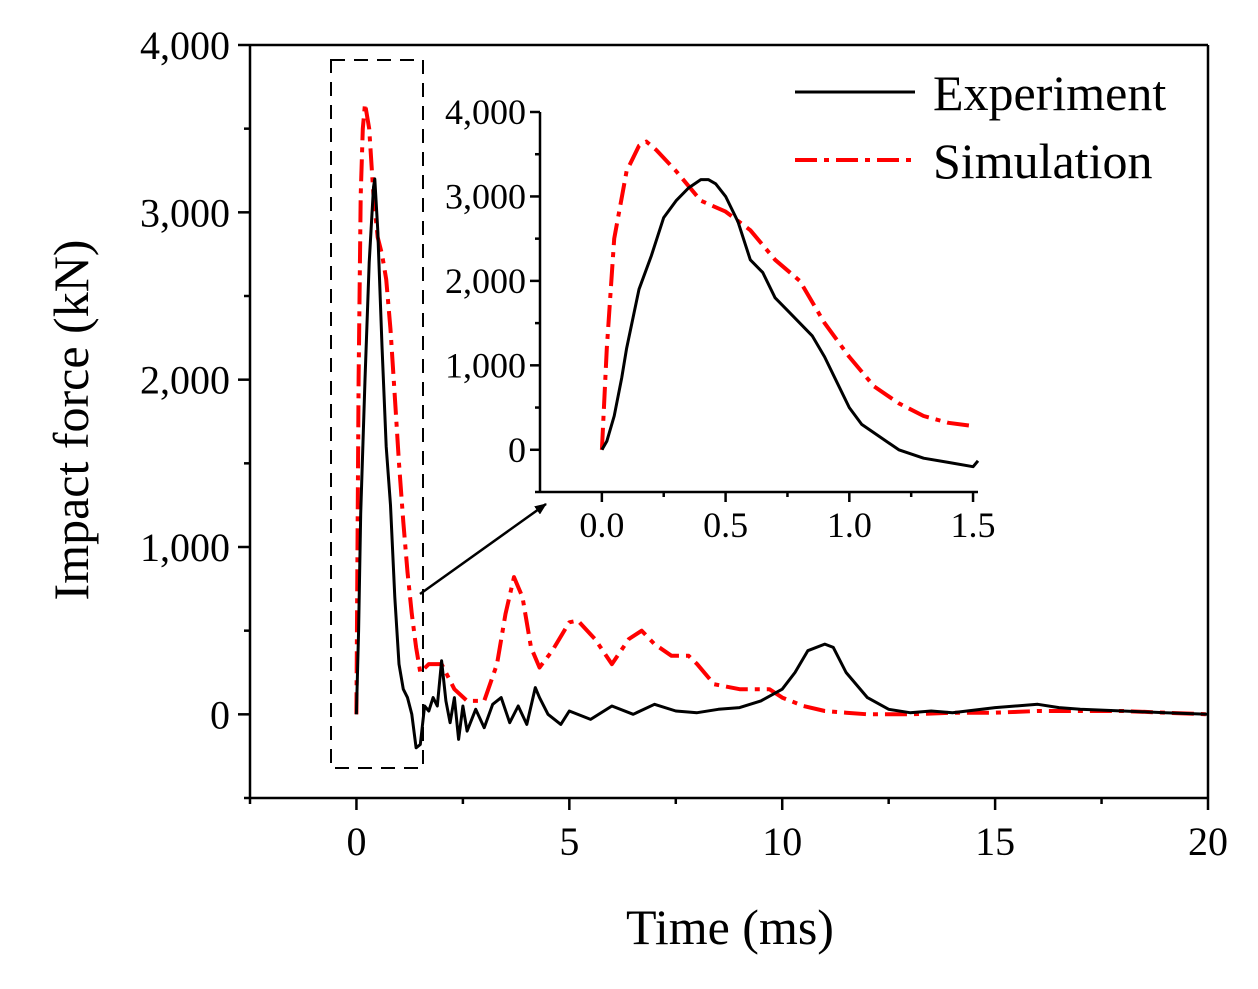 The height and width of the screenshot is (989, 1258). Describe the element at coordinates (1208, 841) in the screenshot. I see `x-tick-label: 20` at that location.